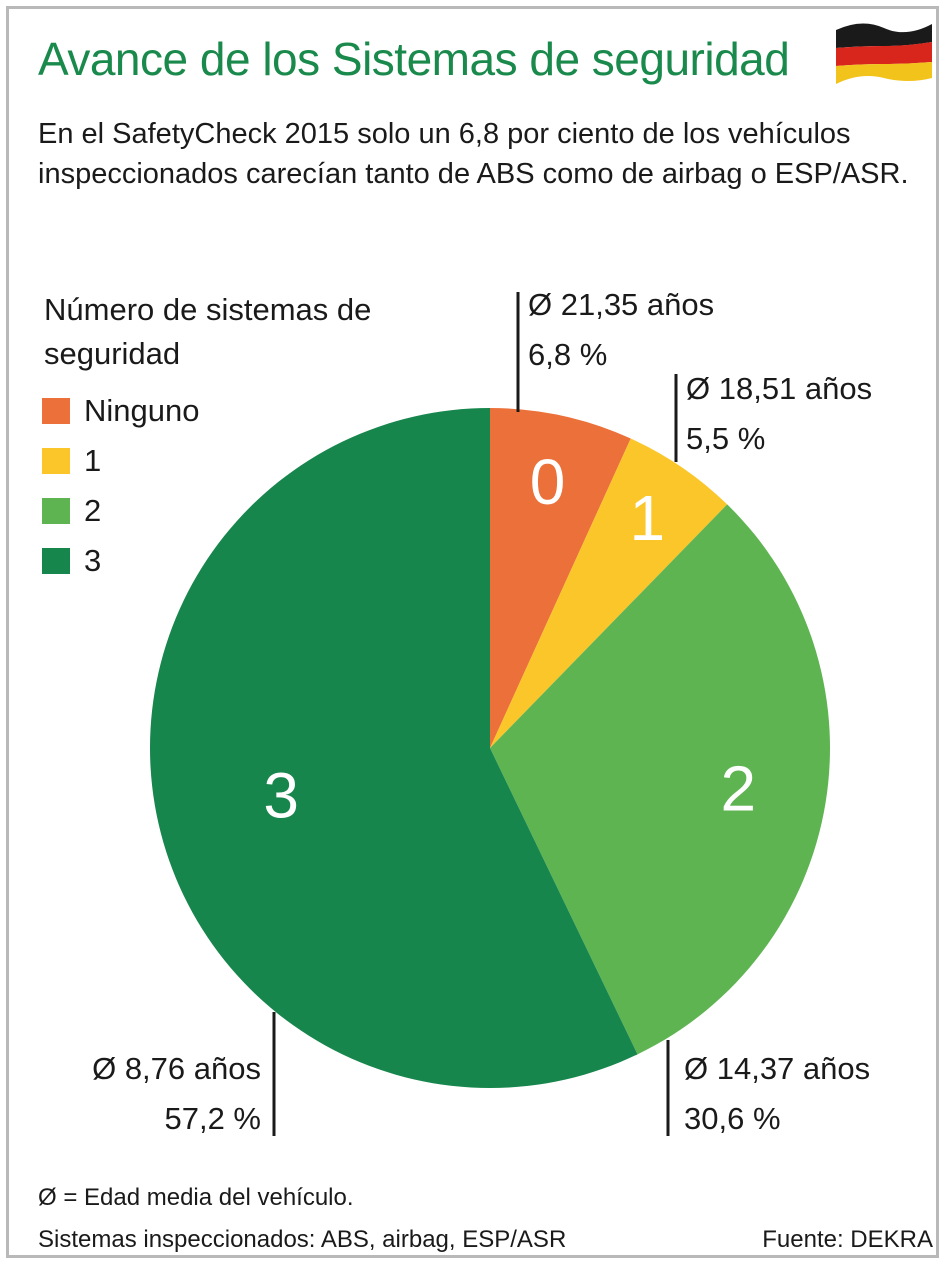 The image size is (949, 1268). What do you see at coordinates (414, 59) in the screenshot?
I see `chart-title: Avance de los Sistemas de seguridad` at bounding box center [414, 59].